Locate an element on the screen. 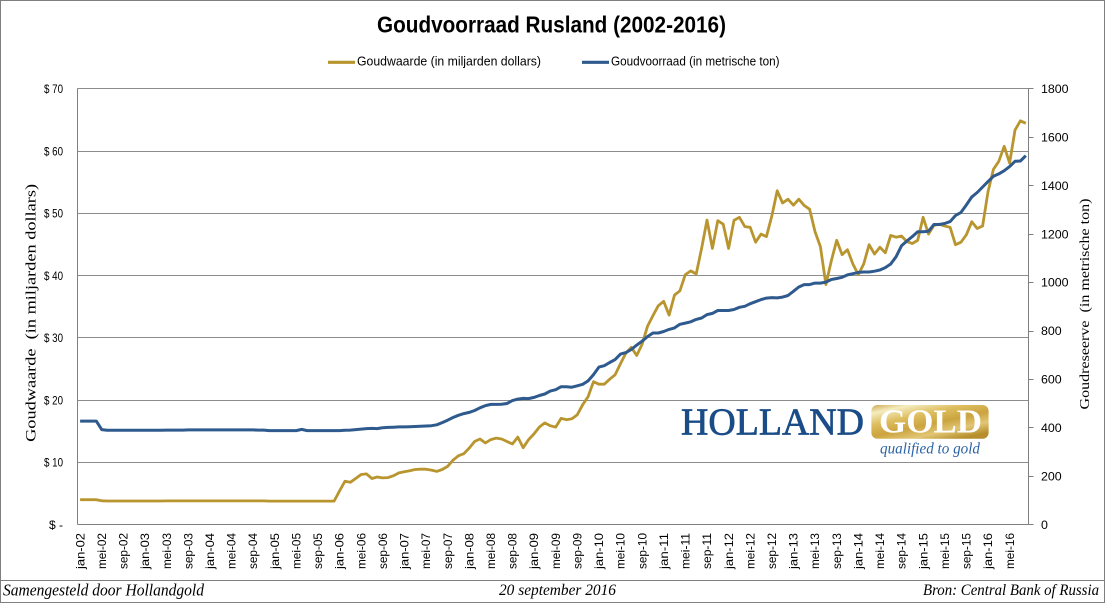 Image resolution: width=1105 pixels, height=608 pixels. svg-text: $ 10 is located at coordinates (53, 463).